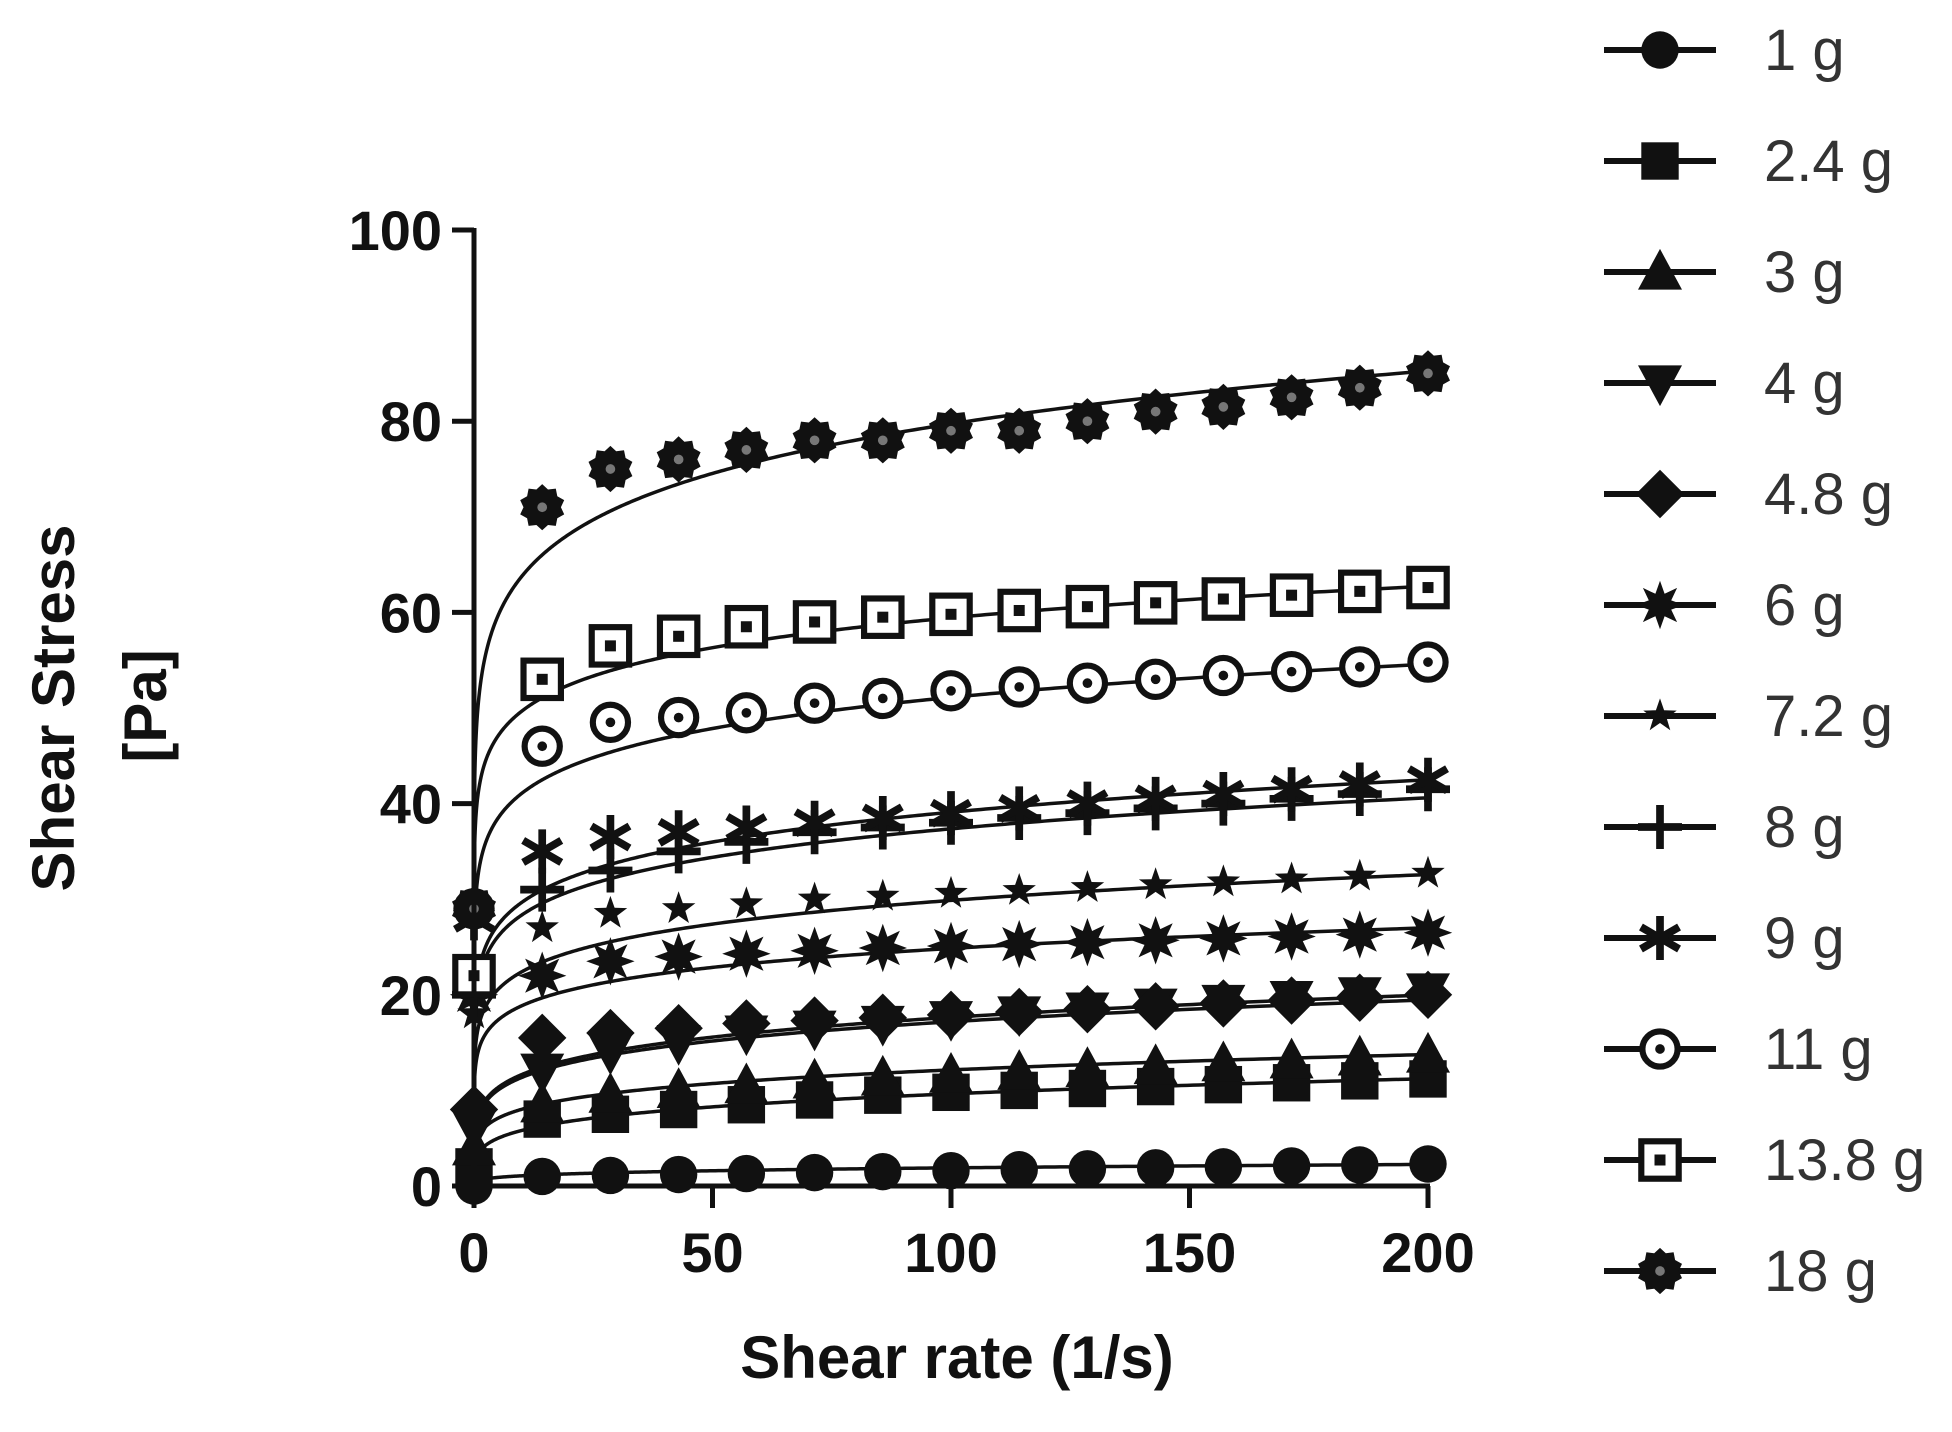  I want to click on legend-entry-7-2g: 7.2 g, so click(1748, 716).